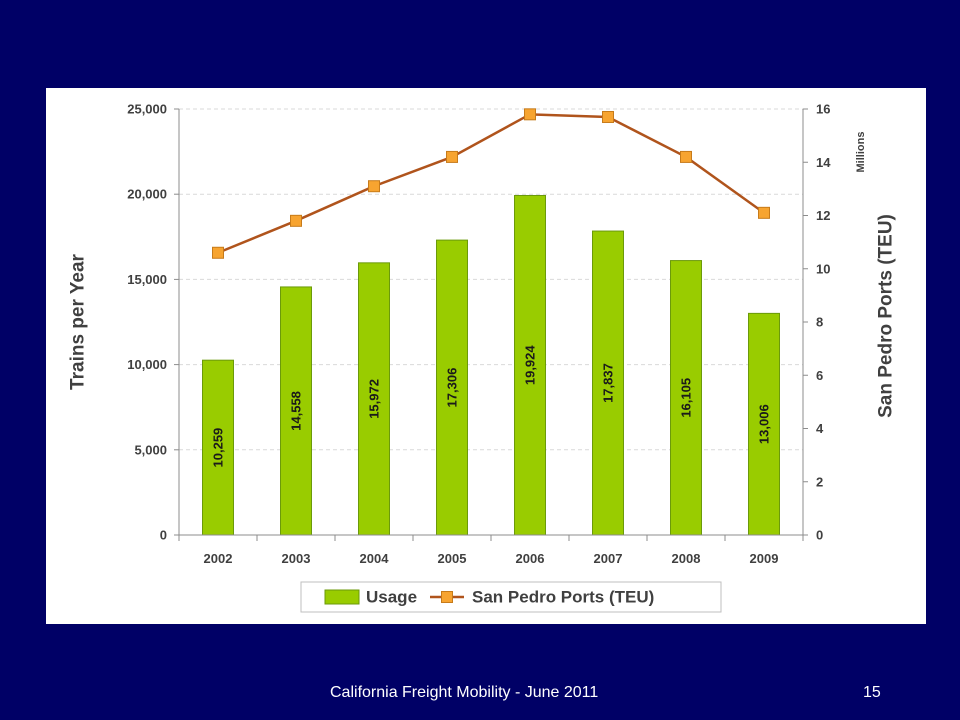  I want to click on footer-title: California Freight Mobility - June 2011, so click(464, 692).